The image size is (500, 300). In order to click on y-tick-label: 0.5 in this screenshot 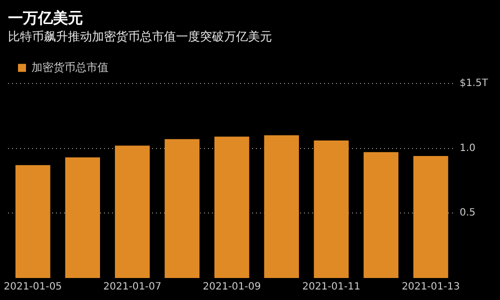, I will do `click(468, 213)`.